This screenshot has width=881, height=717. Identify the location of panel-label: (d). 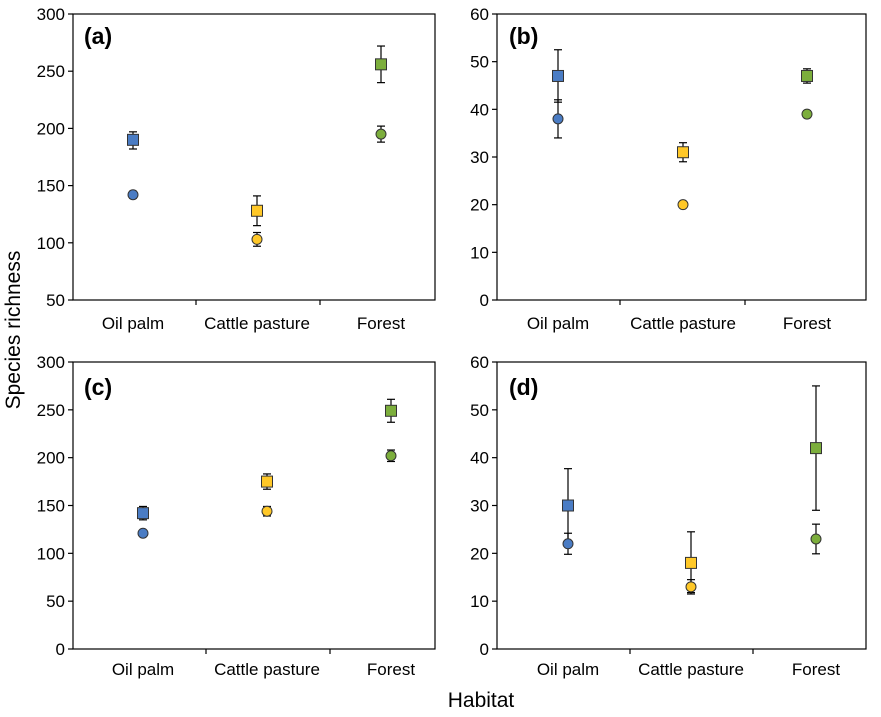
(523, 387).